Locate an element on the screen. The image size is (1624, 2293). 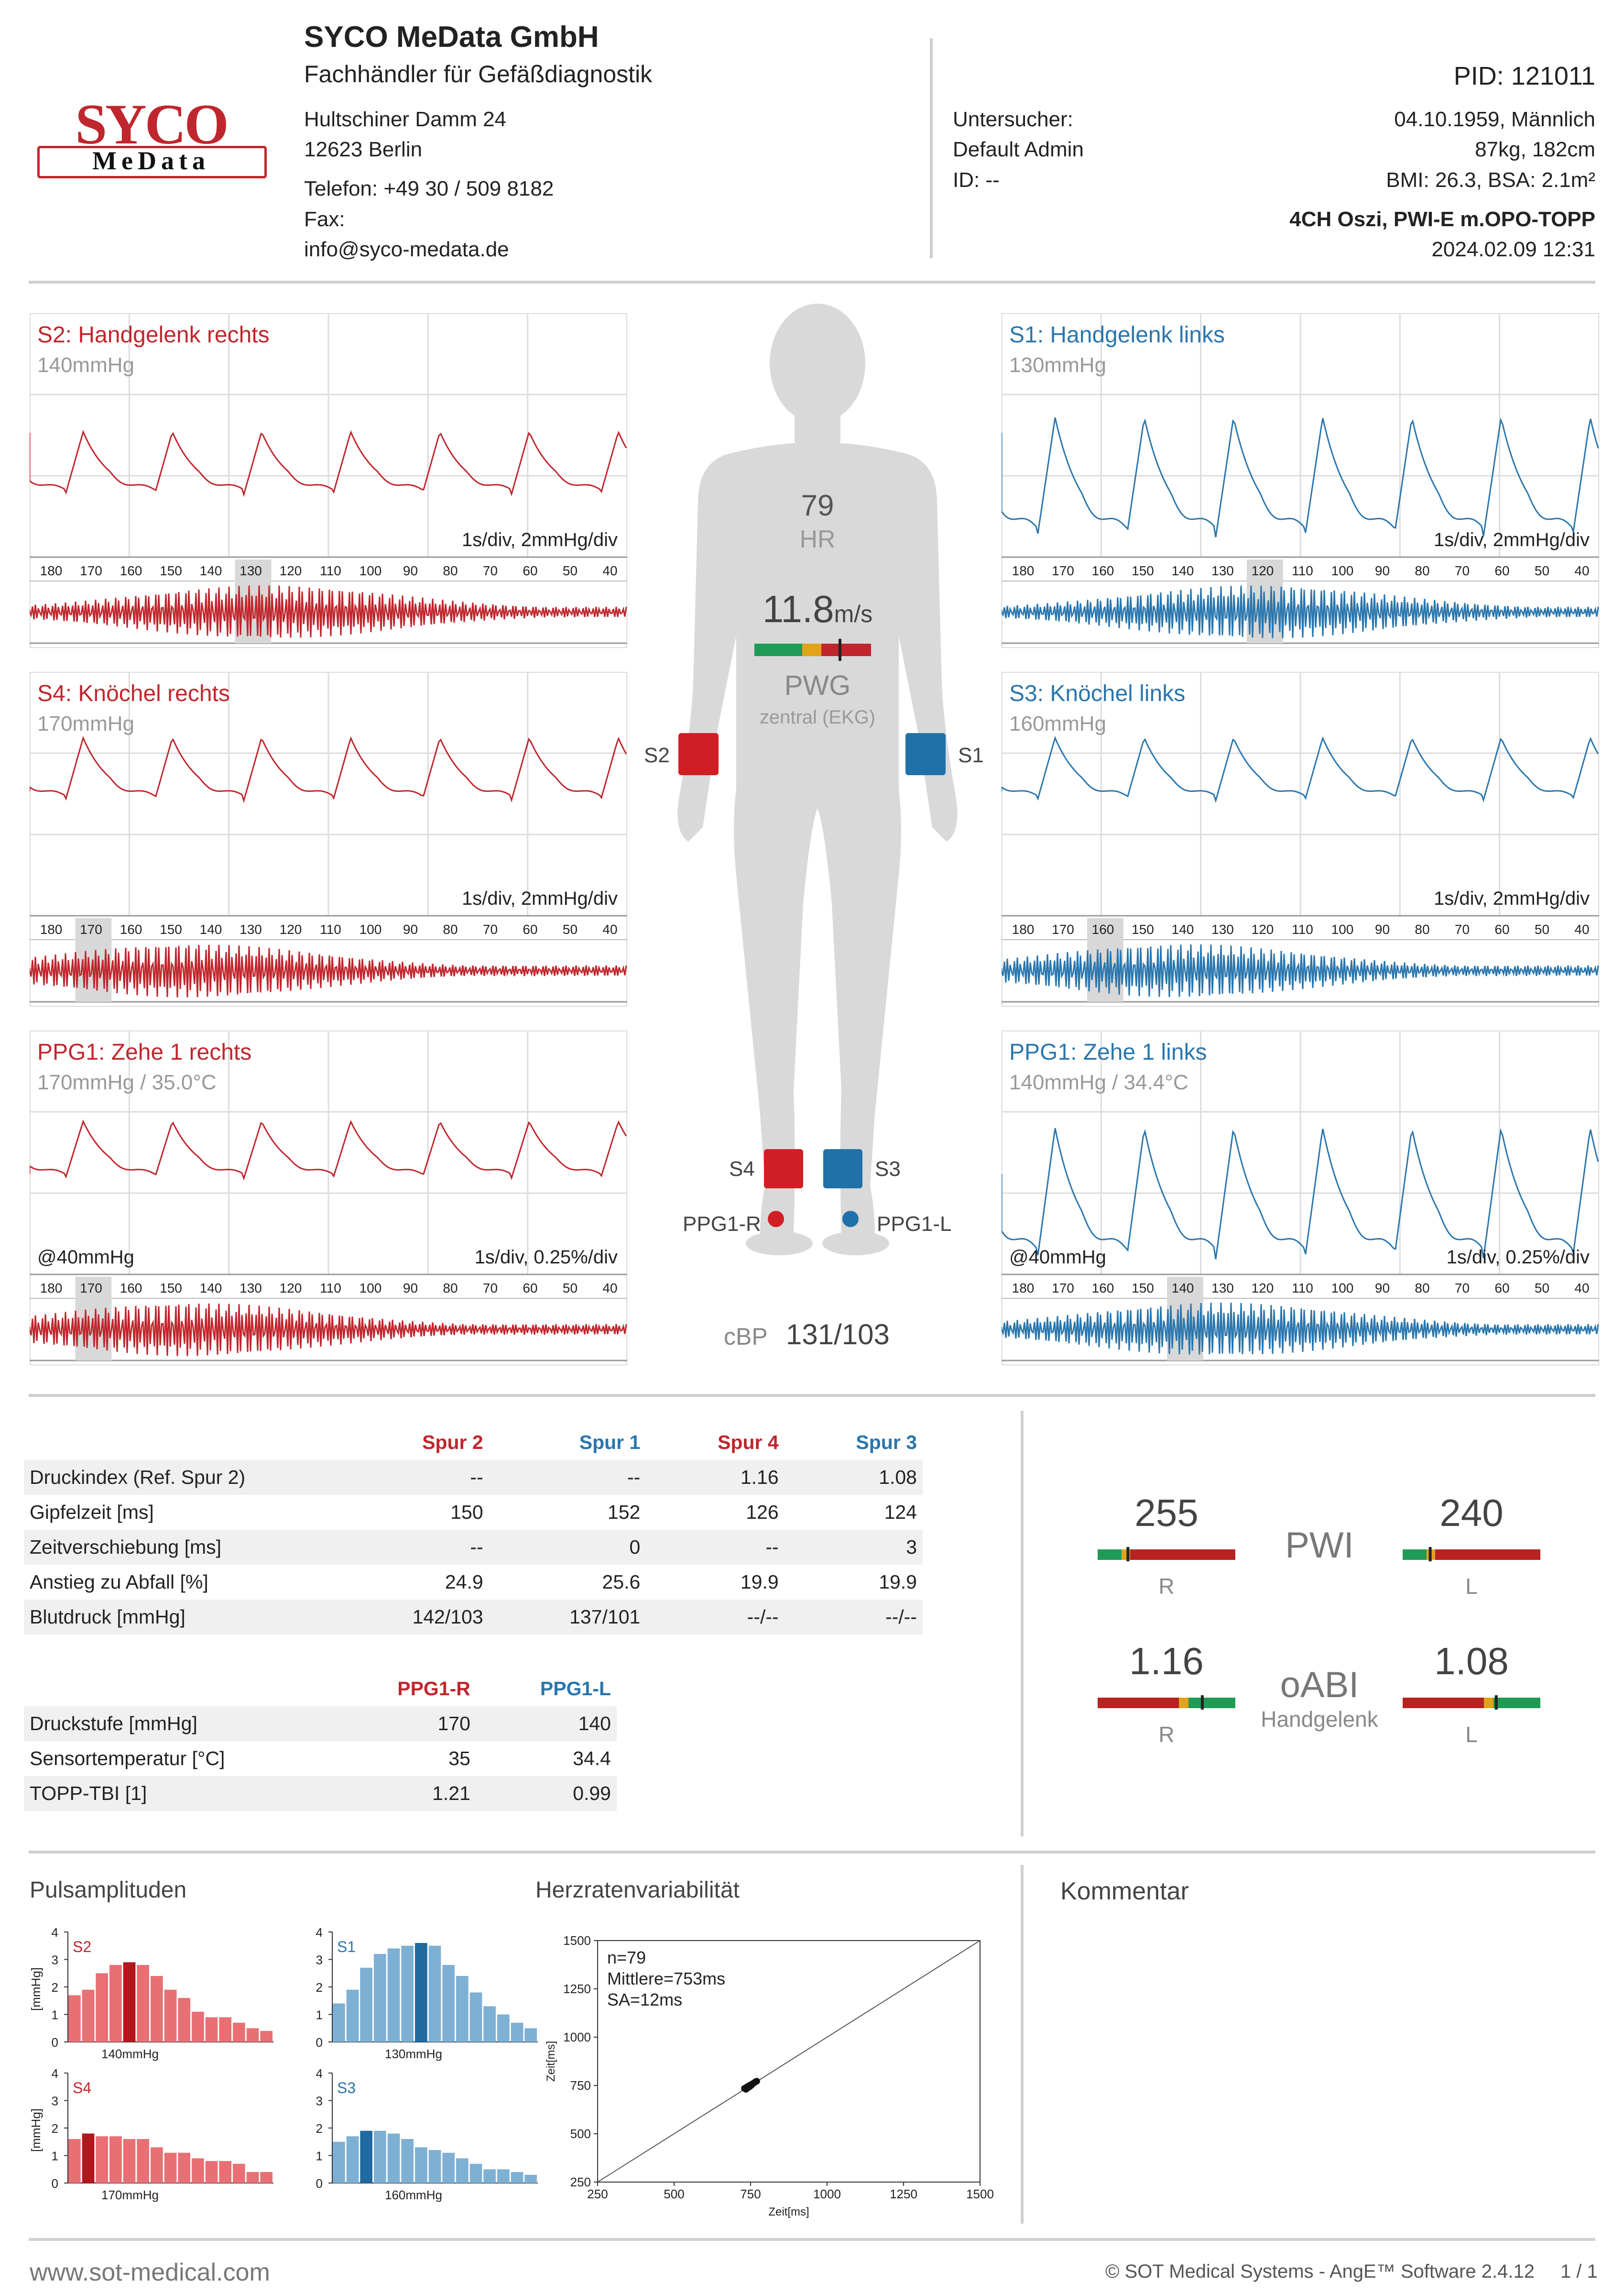
table-row: TOPP-TBI [1] 1.21 0.99 is located at coordinates (321, 1794).